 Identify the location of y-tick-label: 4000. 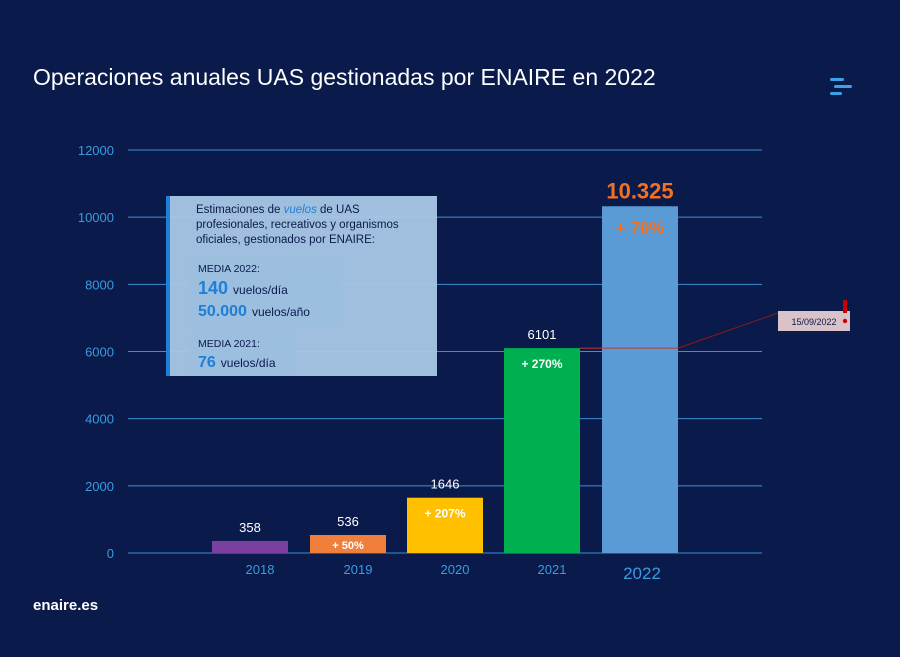
(99, 419).